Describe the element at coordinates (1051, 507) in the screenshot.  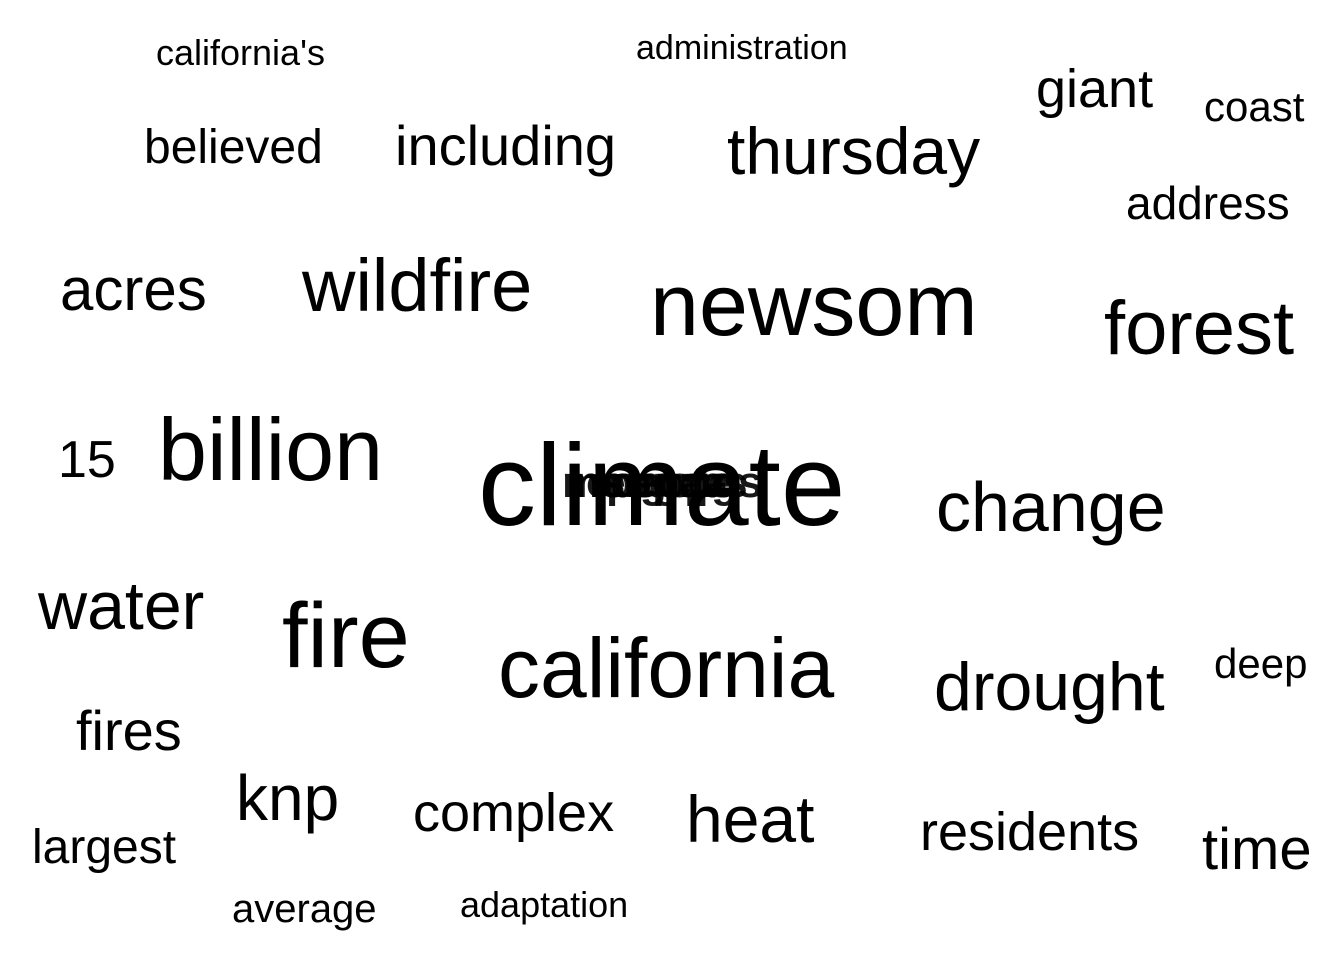
I see `word-change: change` at that location.